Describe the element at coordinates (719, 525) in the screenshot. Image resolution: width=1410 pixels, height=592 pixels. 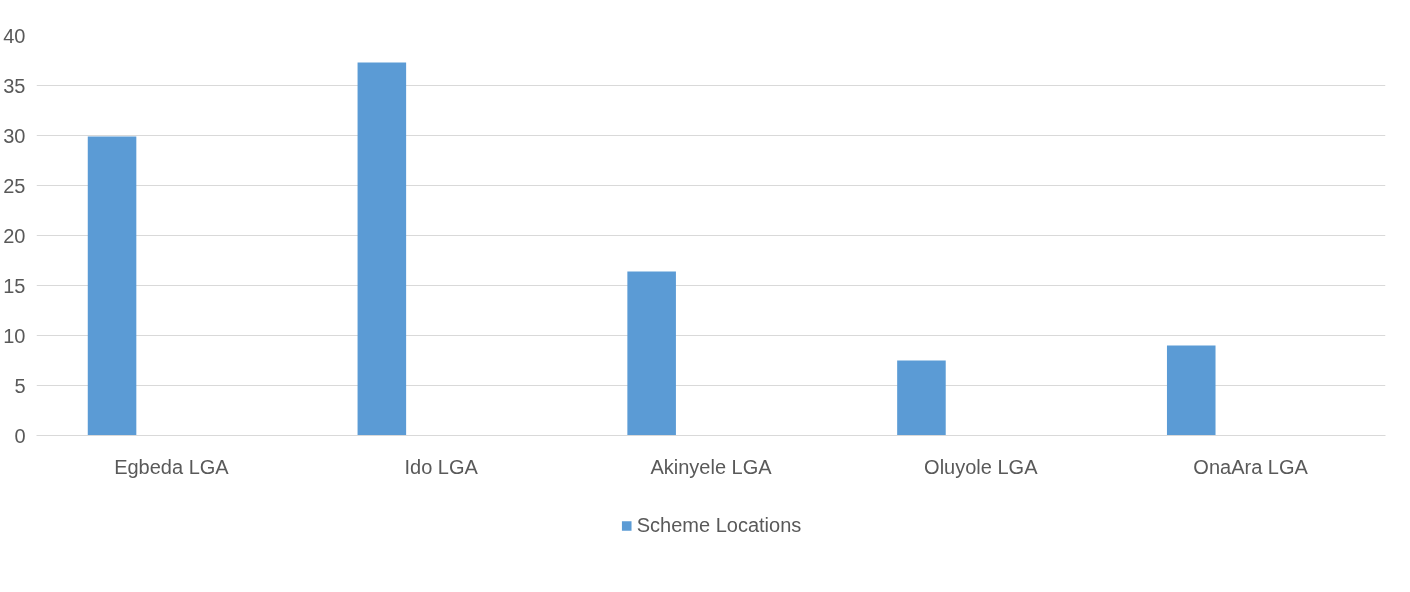
I see `legend-label: Scheme Locations` at that location.